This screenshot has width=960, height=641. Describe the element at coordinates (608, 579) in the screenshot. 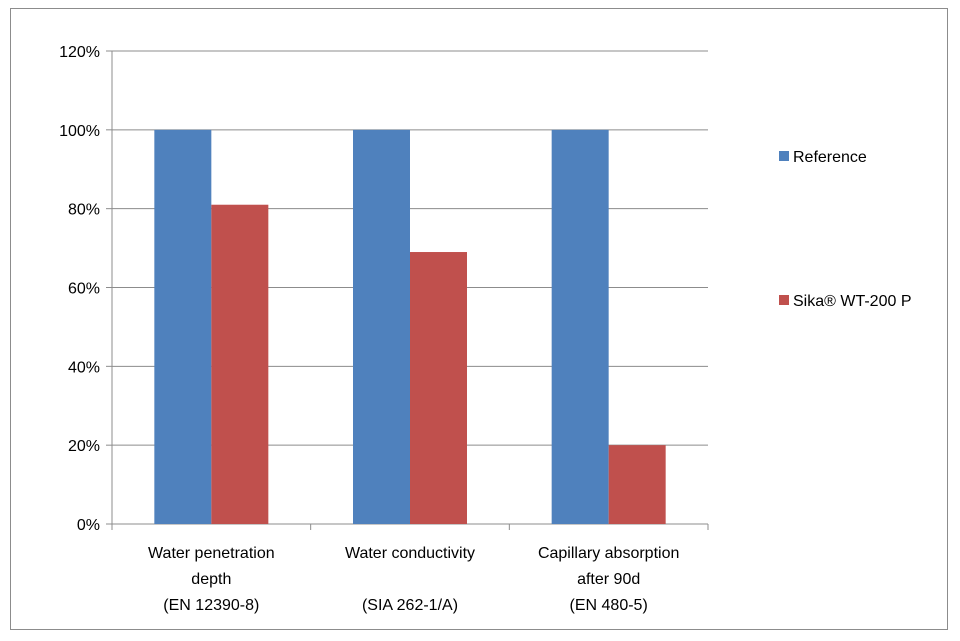

I see `x-category-label: after 90d` at that location.